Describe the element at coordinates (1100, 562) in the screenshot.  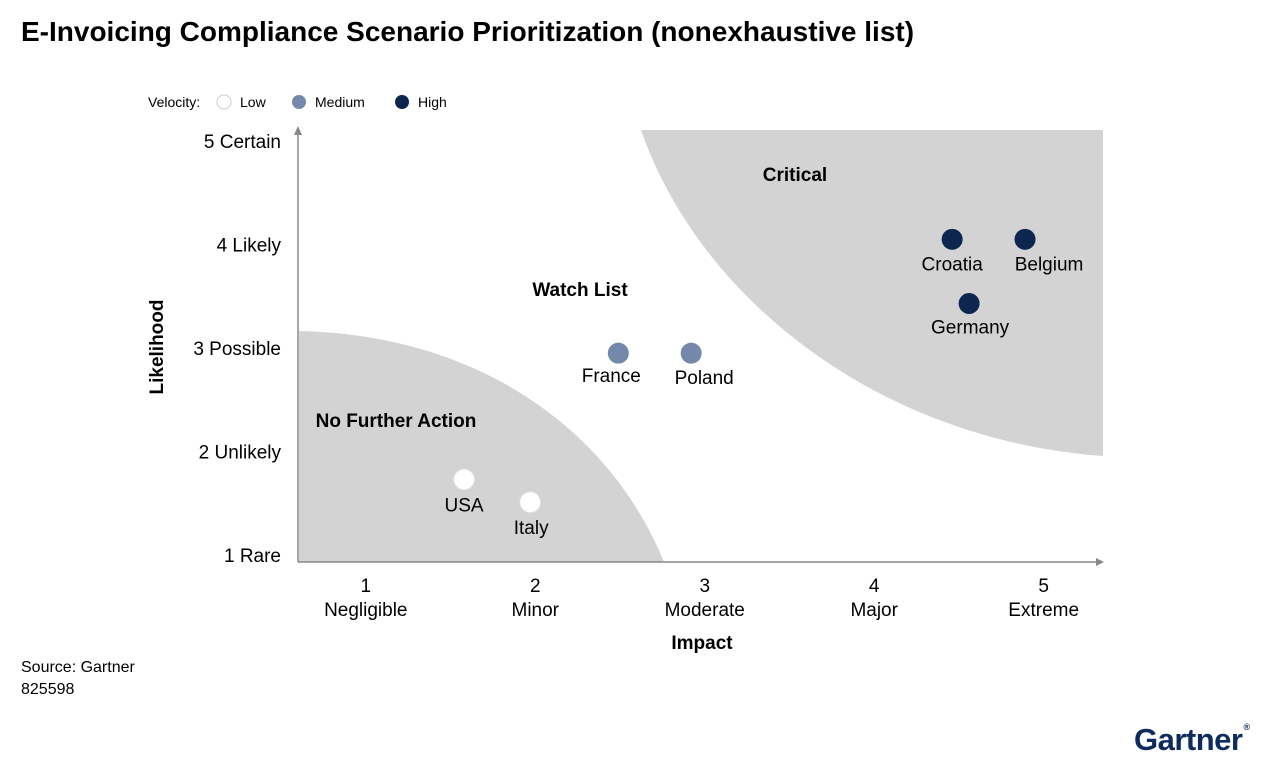
I see `x-axis-arrow` at that location.